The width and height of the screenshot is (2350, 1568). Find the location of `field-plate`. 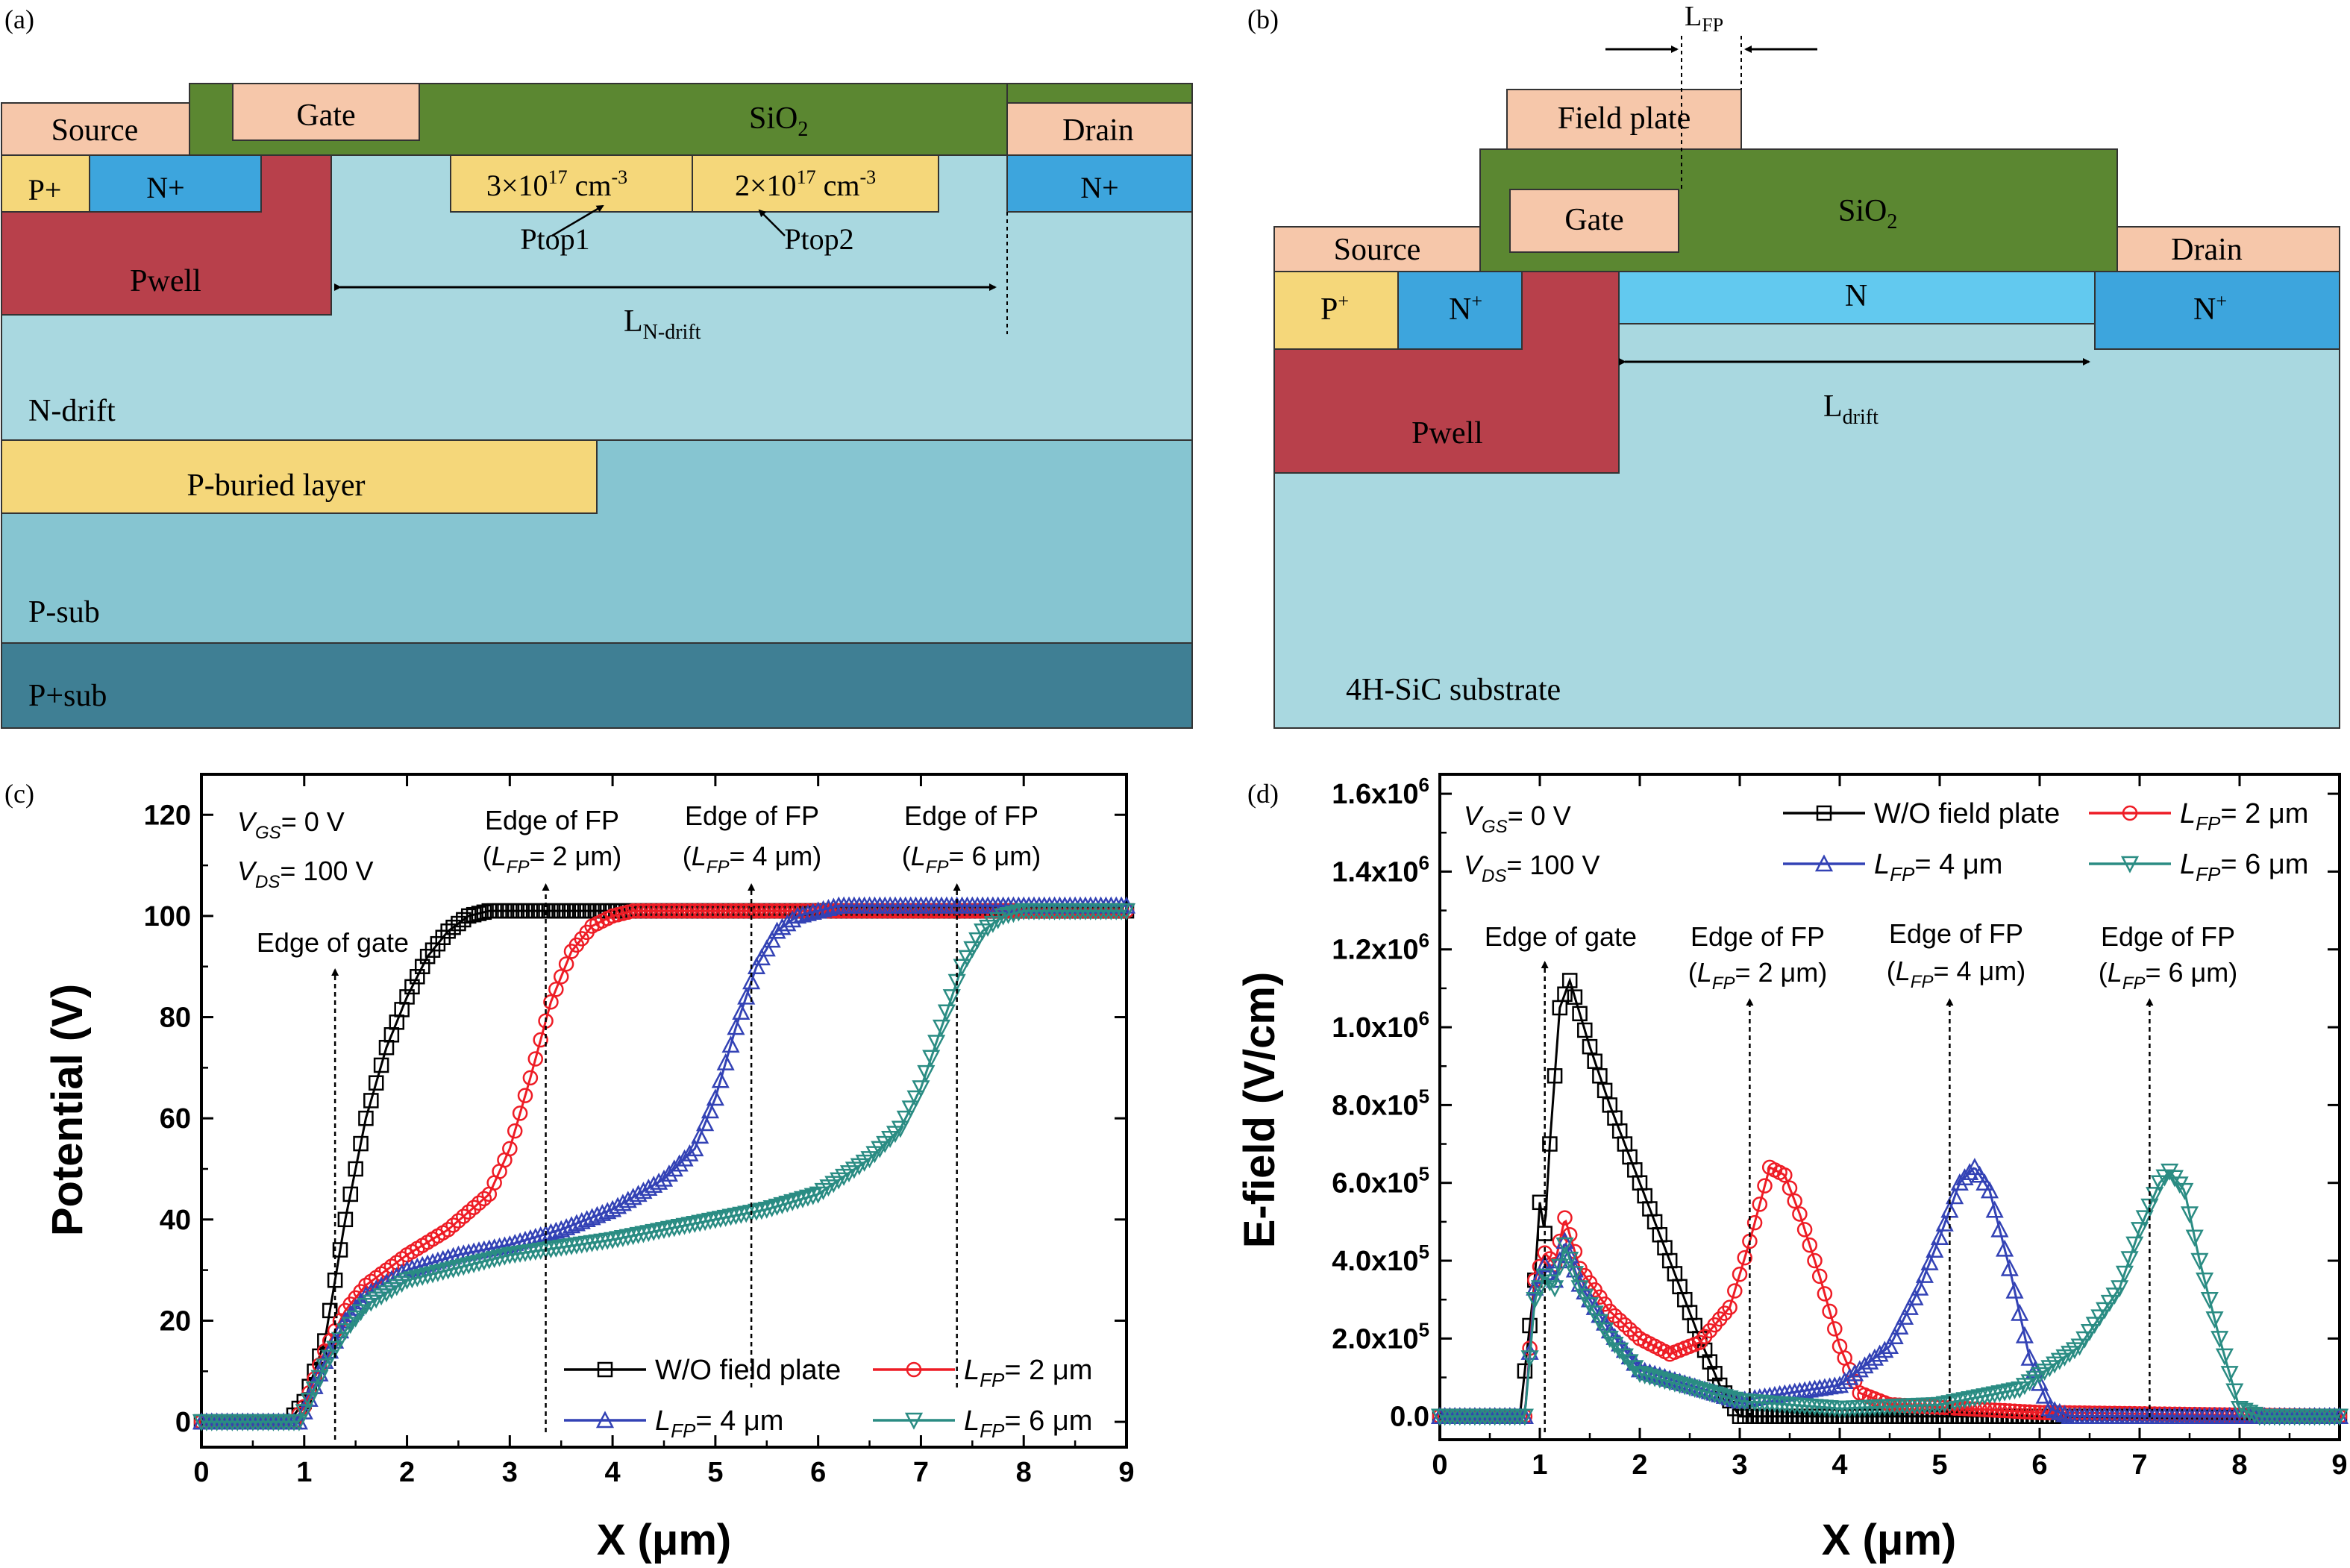

field-plate is located at coordinates (1624, 120).